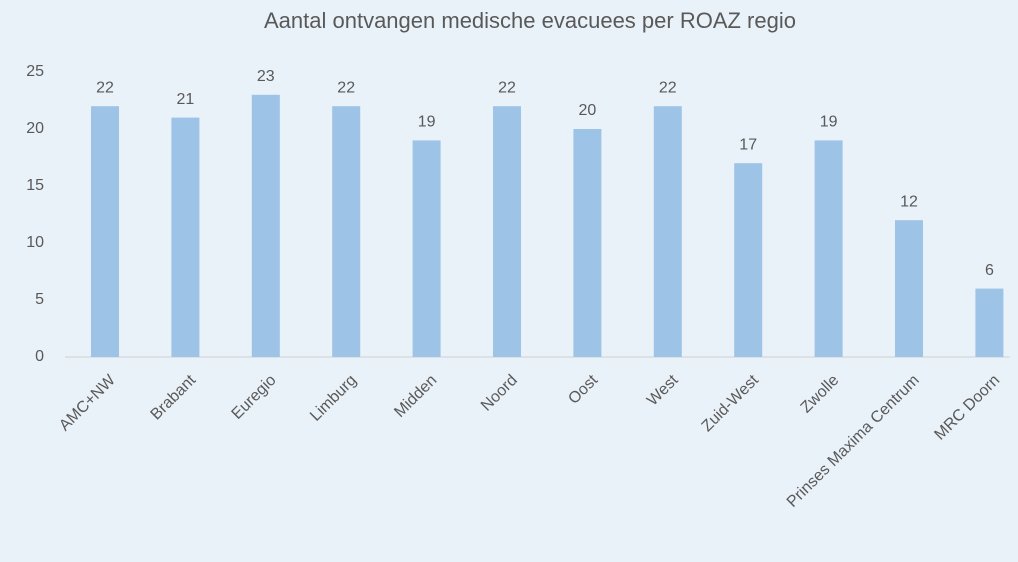  Describe the element at coordinates (39, 356) in the screenshot. I see `y-tick-label: 0` at that location.